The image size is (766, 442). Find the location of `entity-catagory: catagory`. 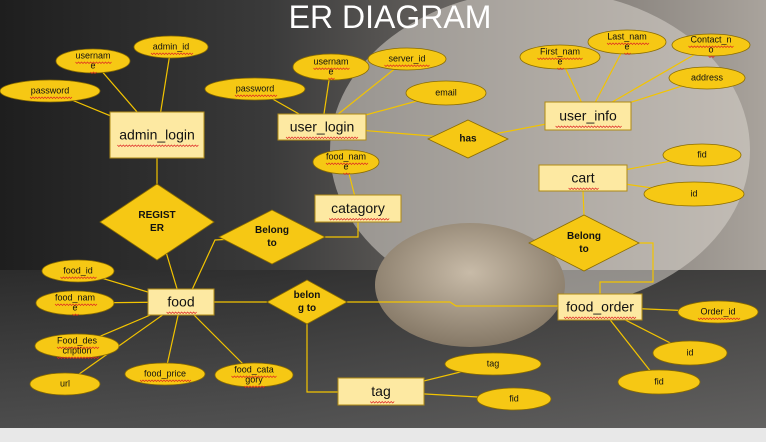

entity-catagory: catagory is located at coordinates (358, 208).